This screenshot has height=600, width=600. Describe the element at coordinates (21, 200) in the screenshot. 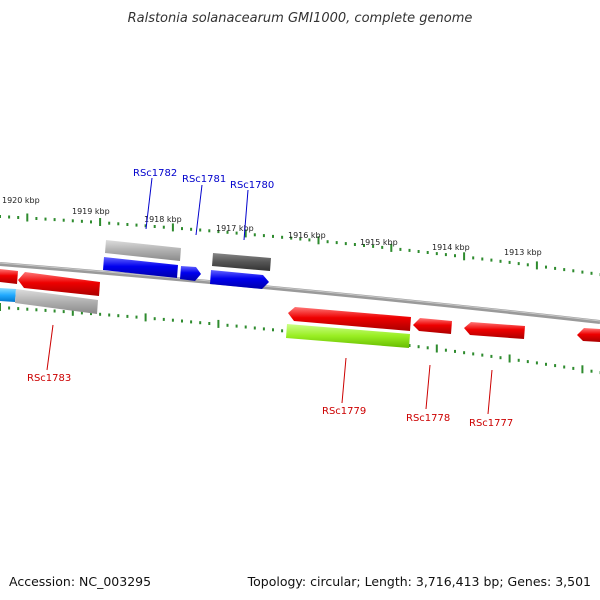

I see `kbp-label-1920: 1920 kbp` at that location.